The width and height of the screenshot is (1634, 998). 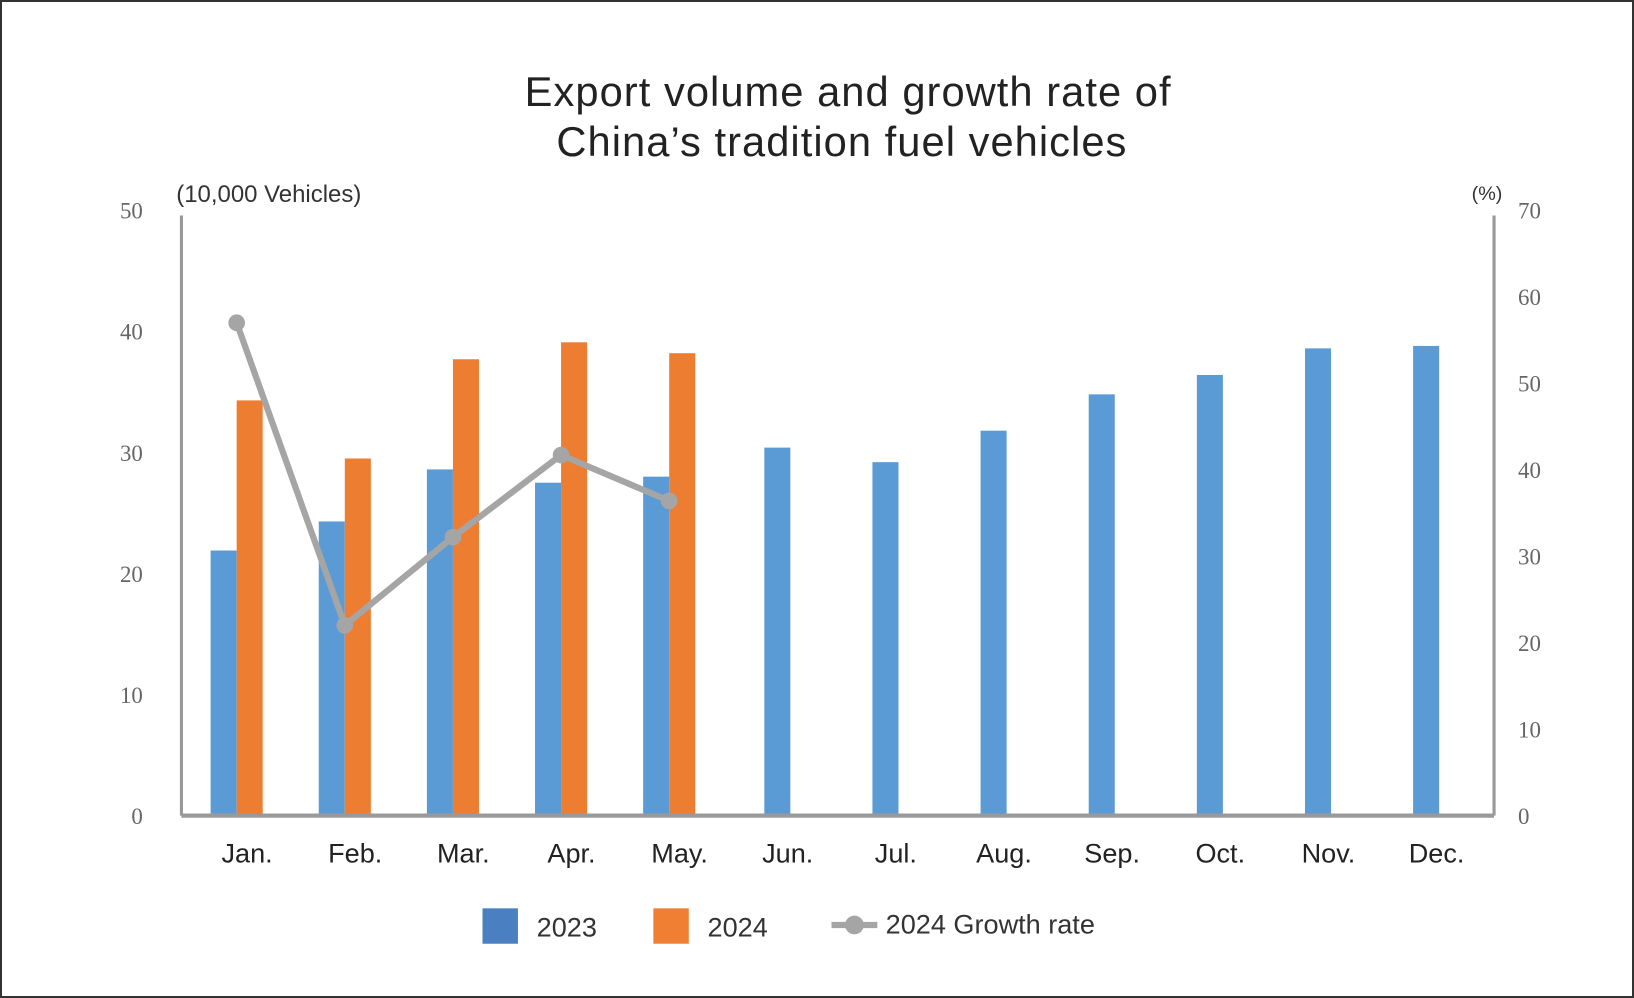 I want to click on right-tick-label: 30, so click(x=1529, y=557).